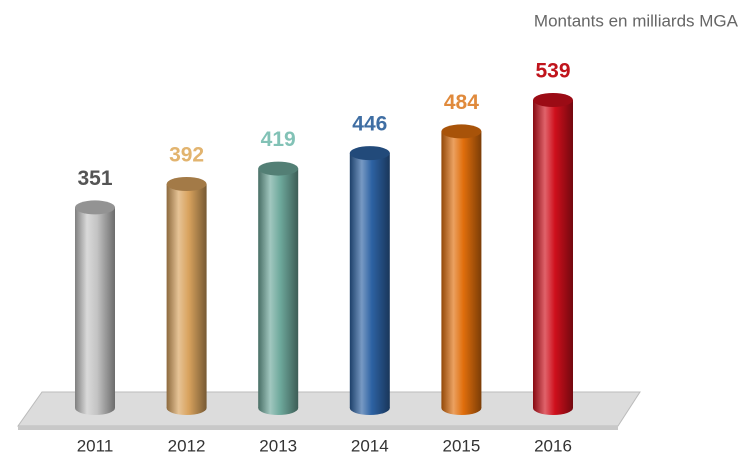 This screenshot has width=740, height=458. I want to click on value-label: 419, so click(278, 139).